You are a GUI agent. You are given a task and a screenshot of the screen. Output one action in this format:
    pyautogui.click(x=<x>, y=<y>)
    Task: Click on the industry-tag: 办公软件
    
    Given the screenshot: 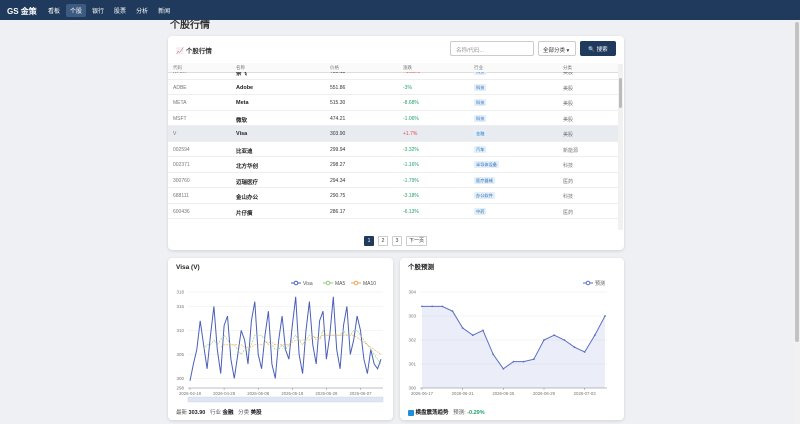 What is the action you would take?
    pyautogui.click(x=484, y=195)
    